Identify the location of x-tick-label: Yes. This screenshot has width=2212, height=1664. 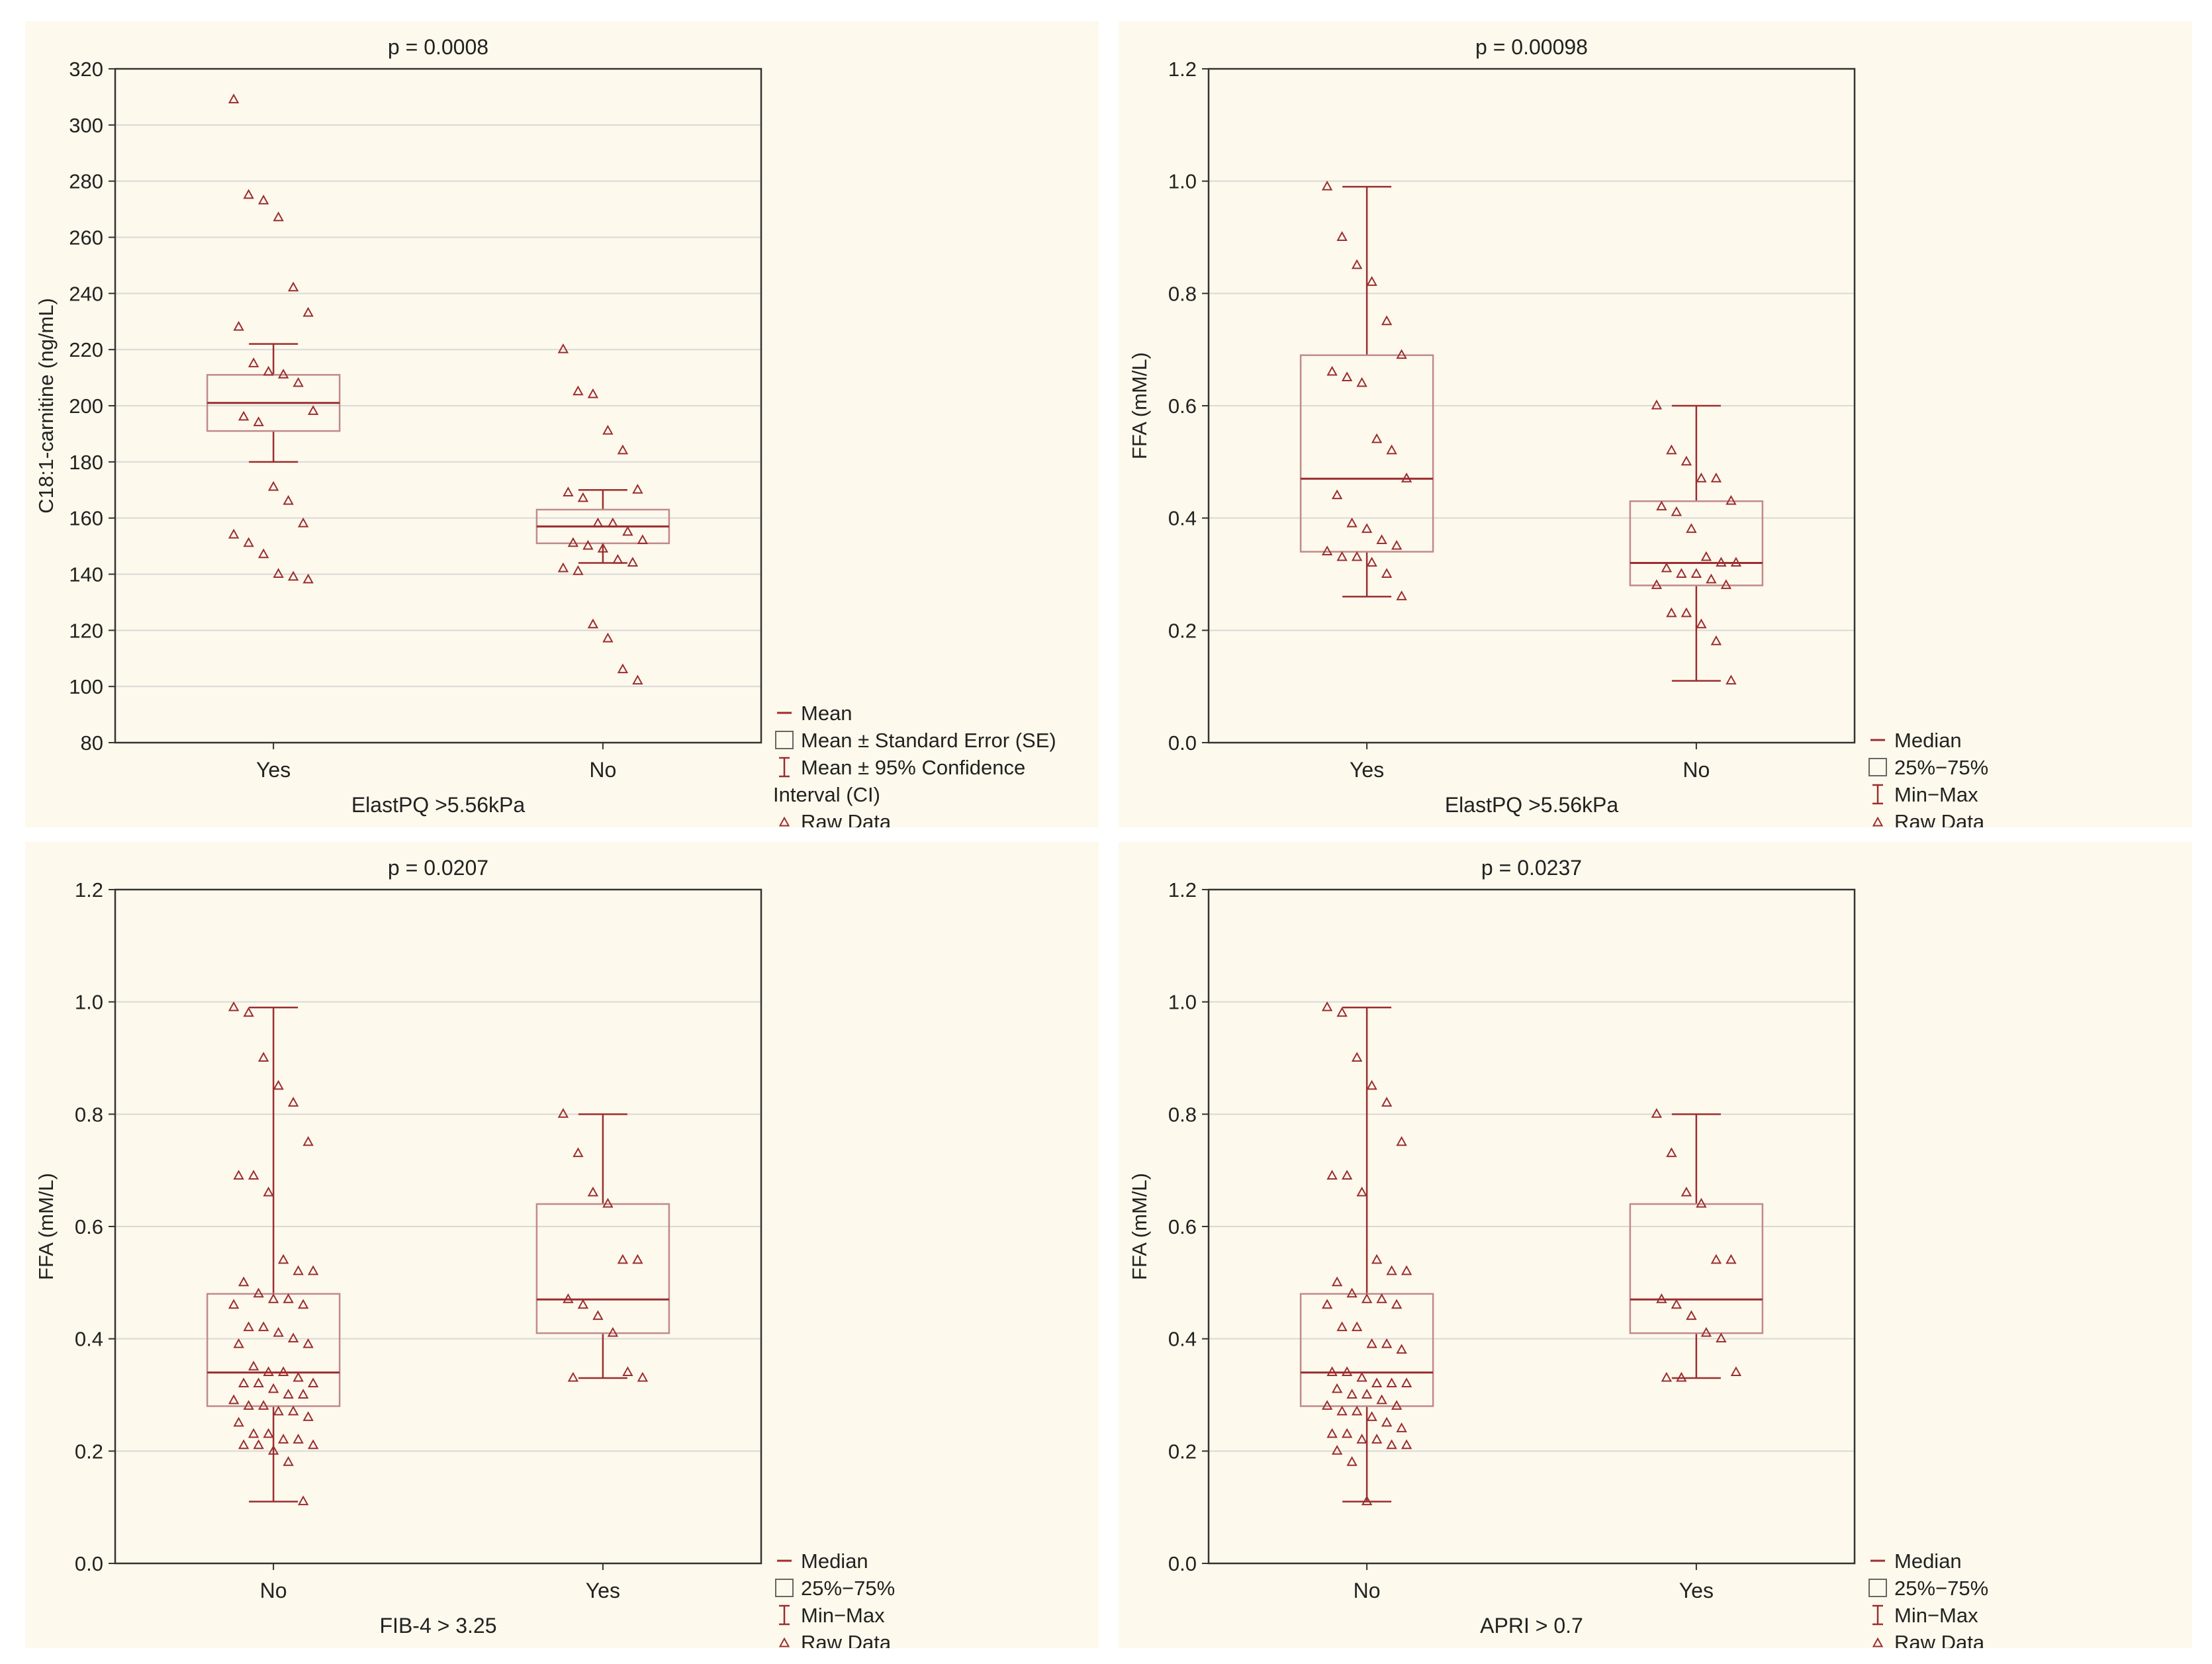
(603, 1590).